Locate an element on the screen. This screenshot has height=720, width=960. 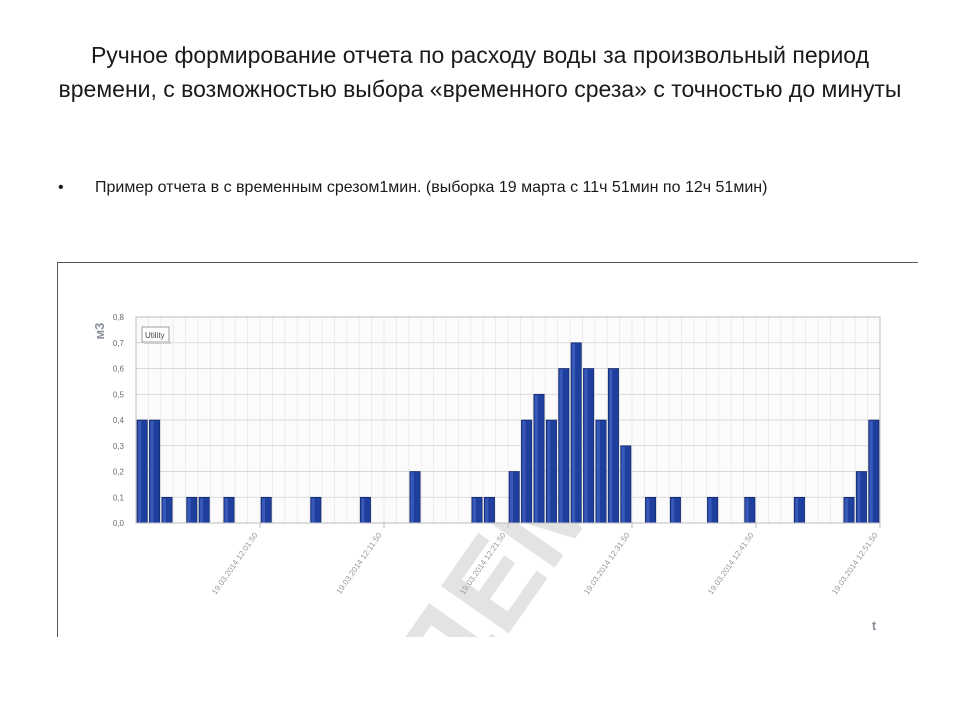
y-tick-label: 0,3 is located at coordinates (119, 446).